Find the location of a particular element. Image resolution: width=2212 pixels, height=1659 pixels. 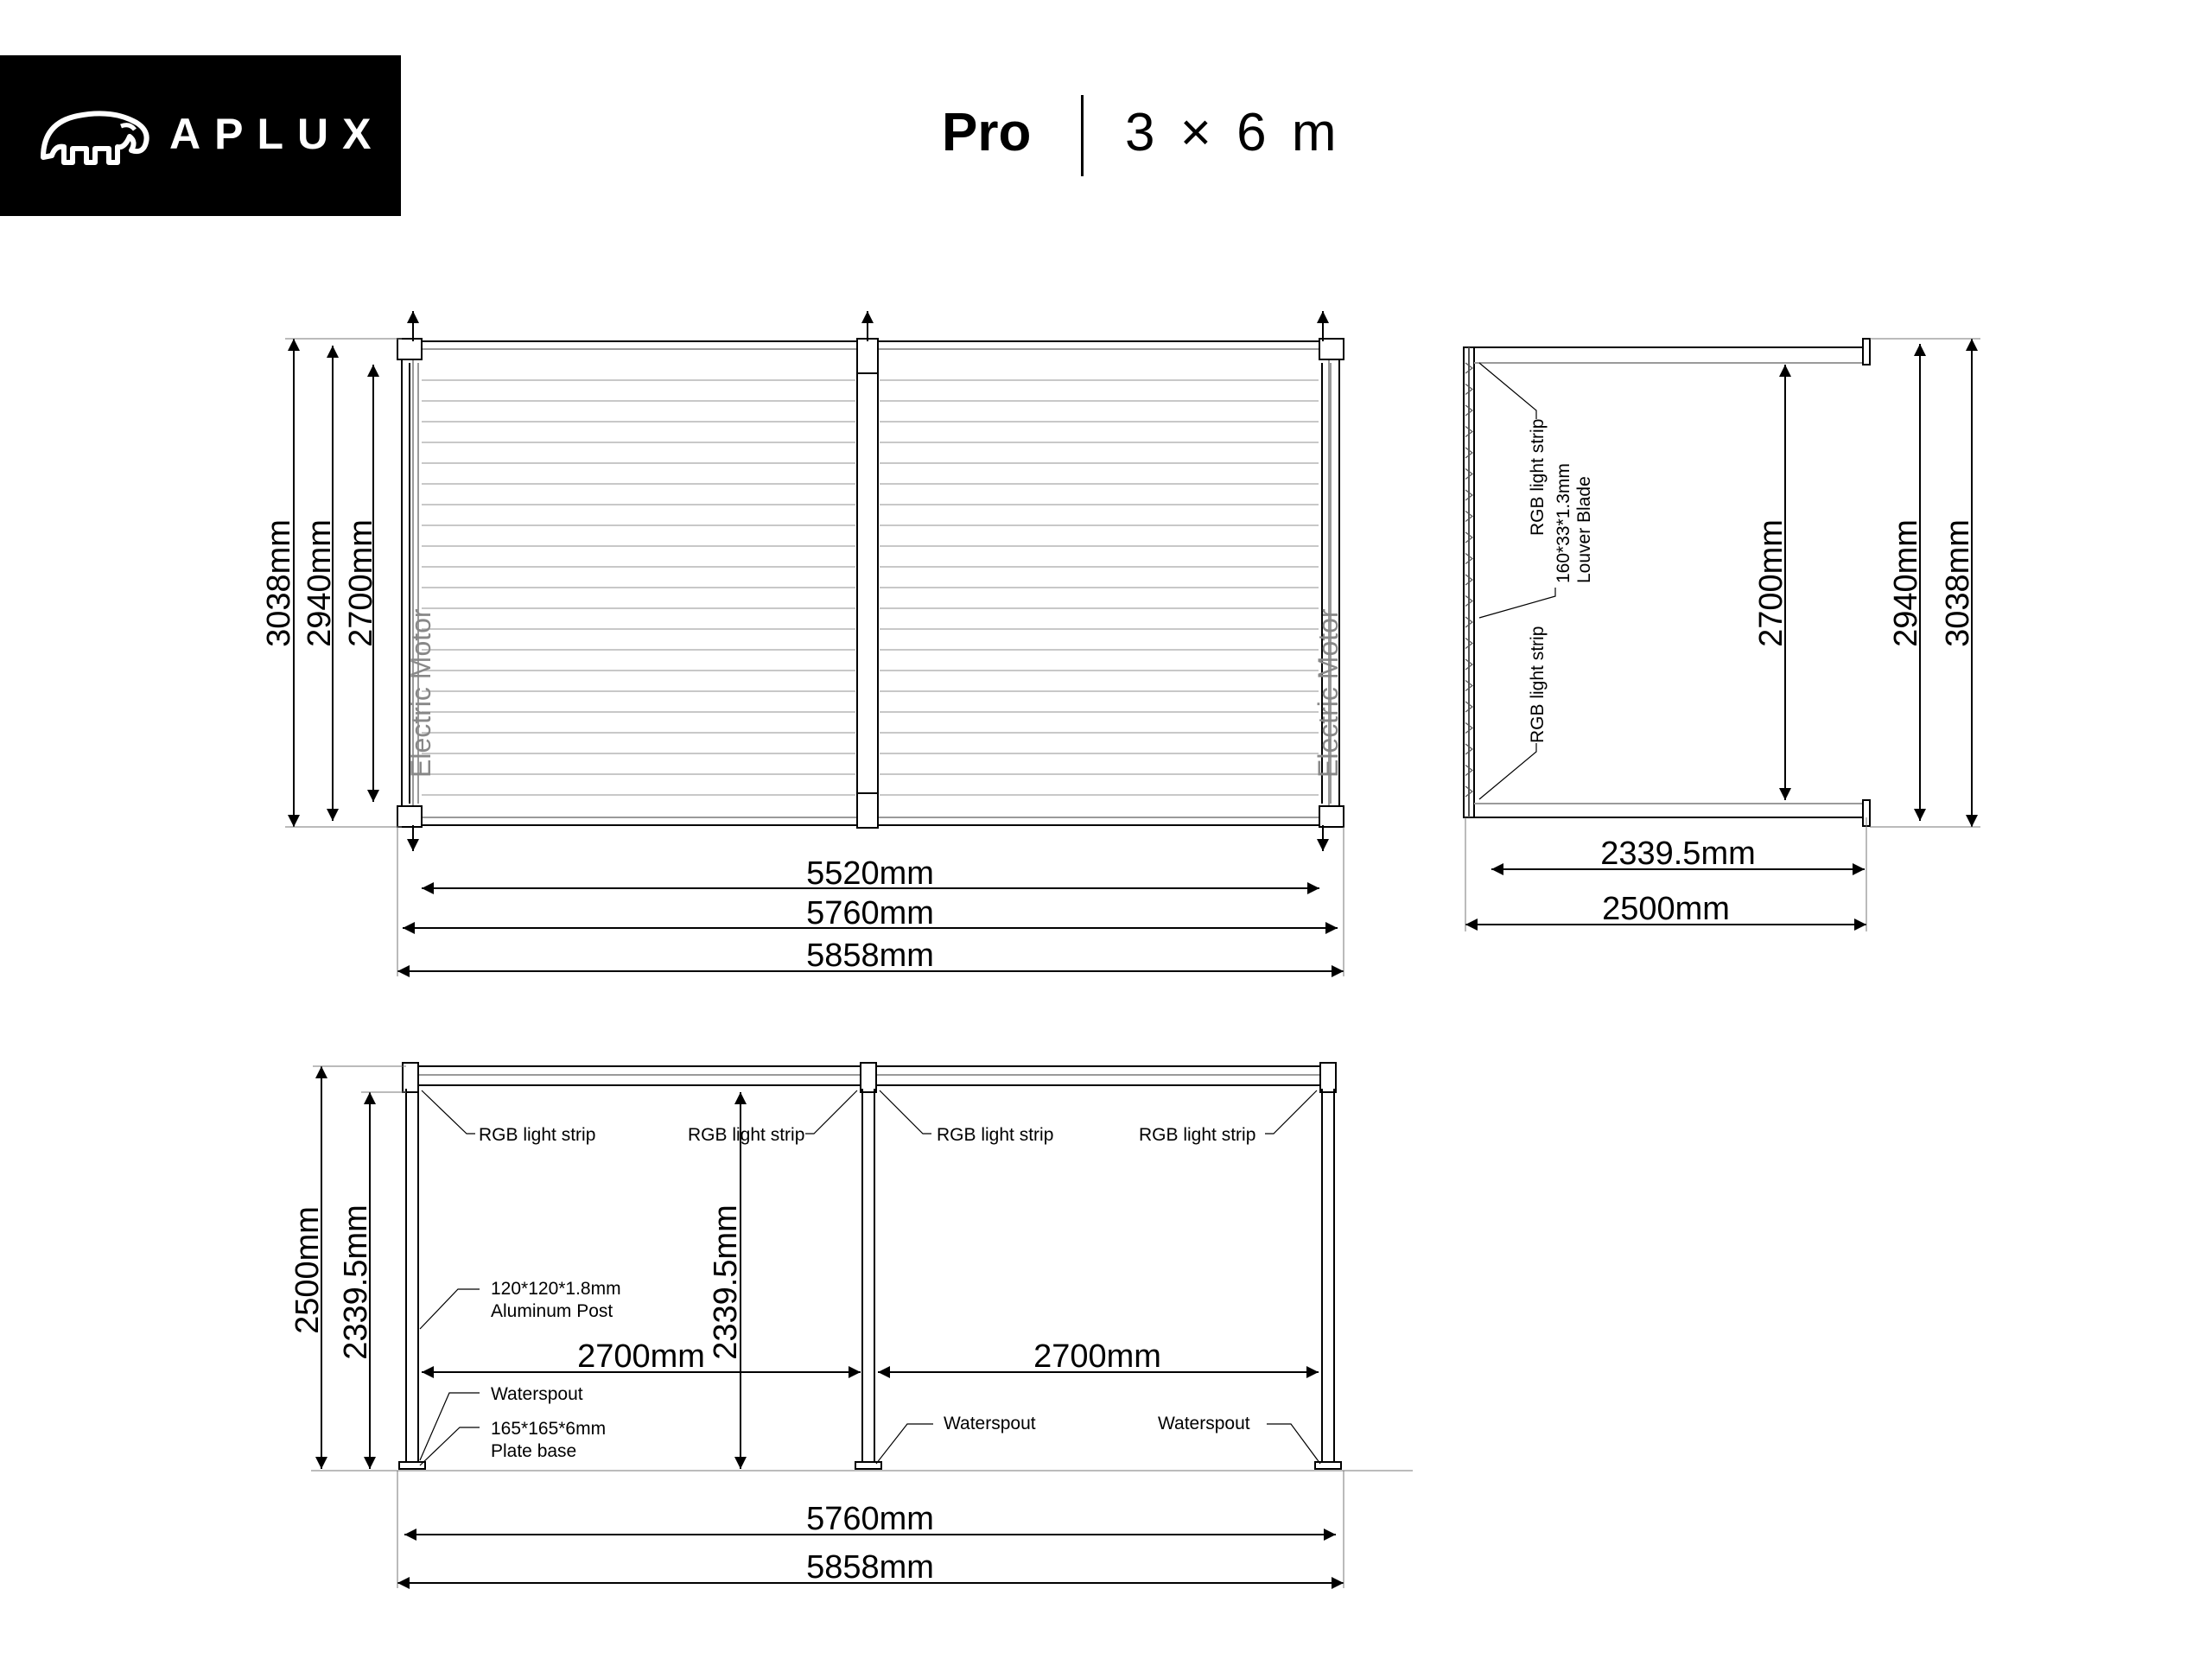

dim-side-h-2339: 2339.5mm is located at coordinates (1678, 854).